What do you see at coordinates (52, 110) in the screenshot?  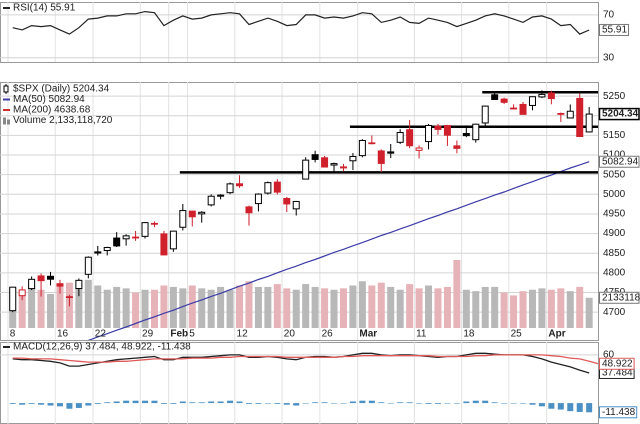 I see `legend-label: MA(200) 4638.68` at bounding box center [52, 110].